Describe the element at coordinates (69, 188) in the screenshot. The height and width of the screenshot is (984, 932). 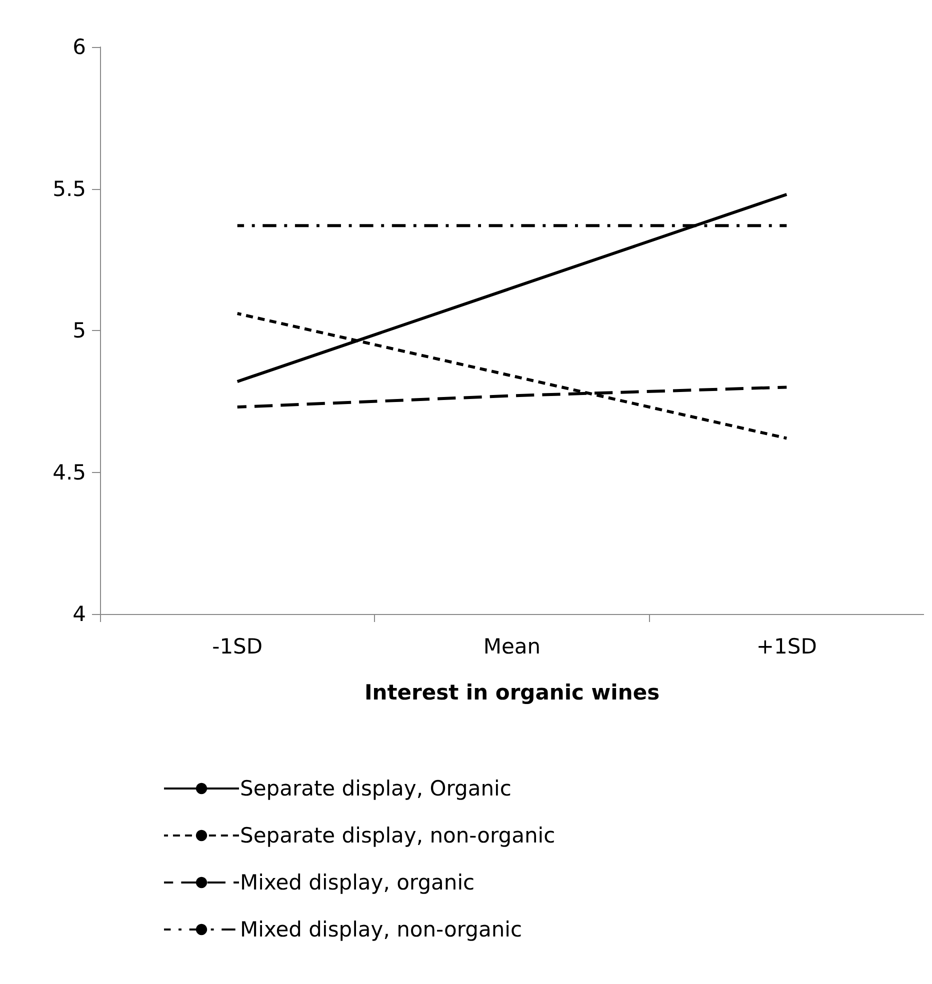
I see `y-tick-label: 5.5` at that location.